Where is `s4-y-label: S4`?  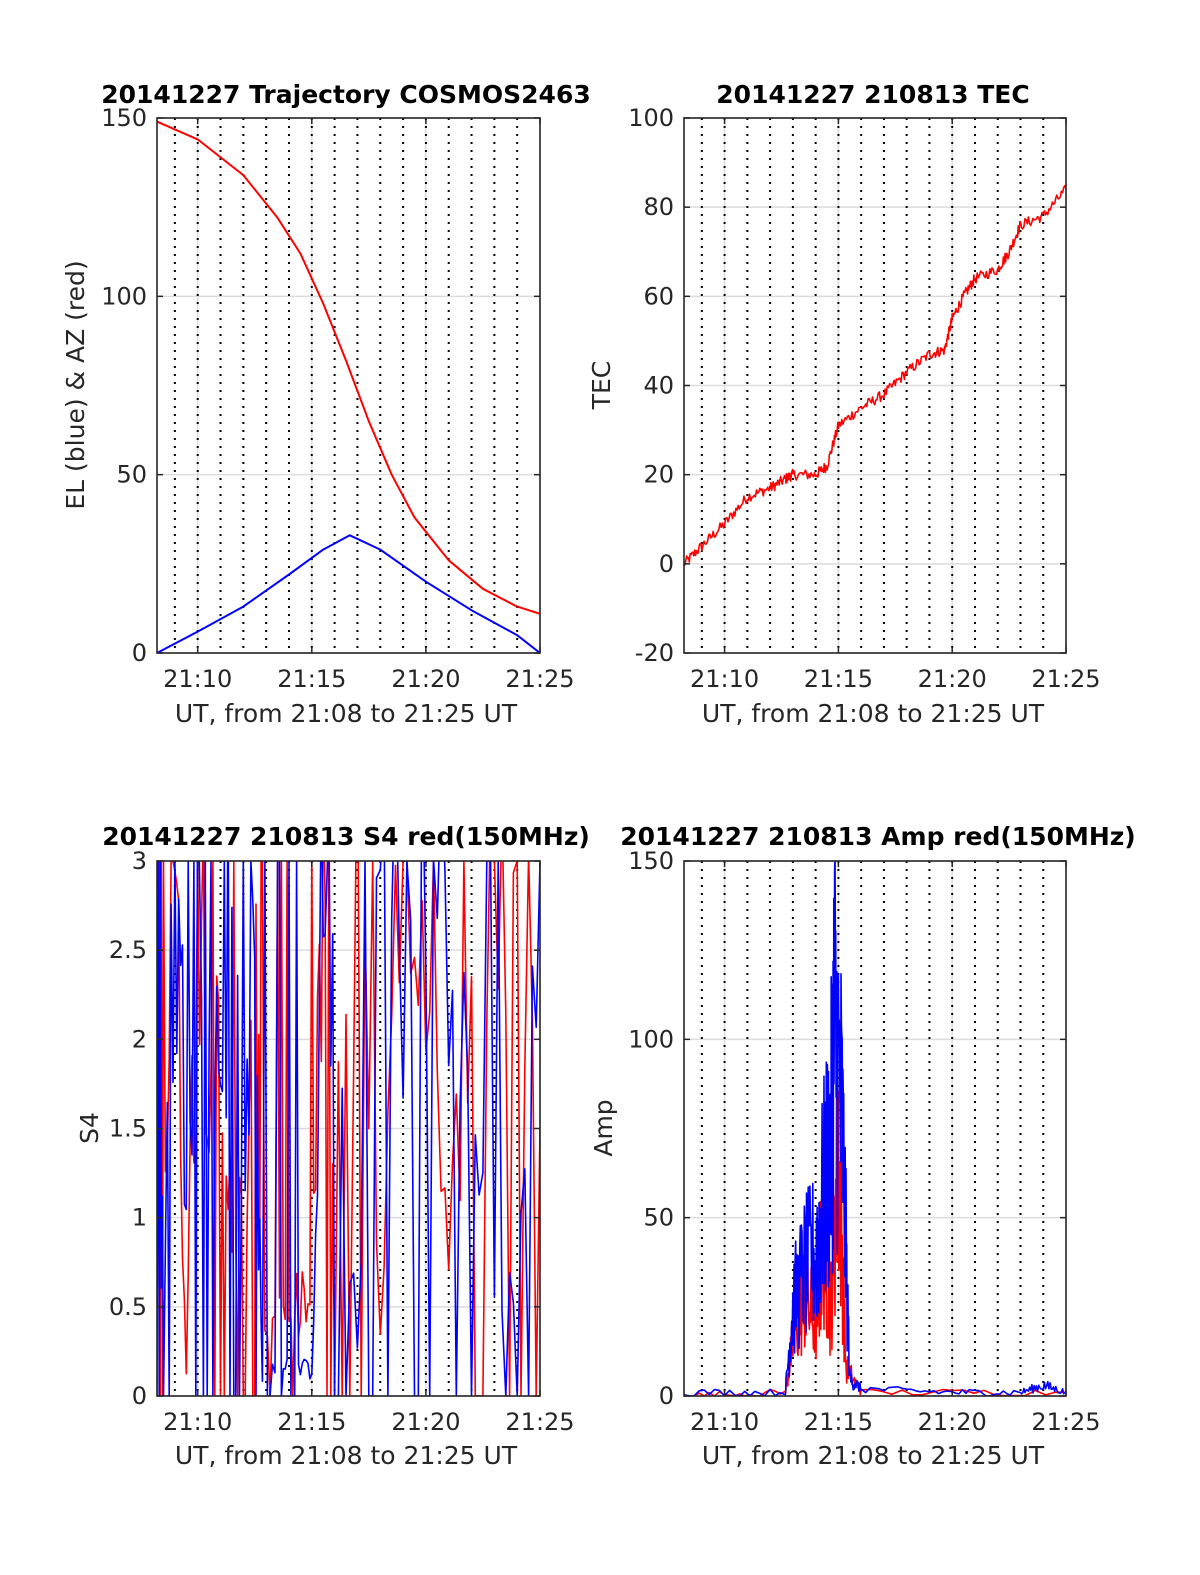 s4-y-label: S4 is located at coordinates (89, 1128).